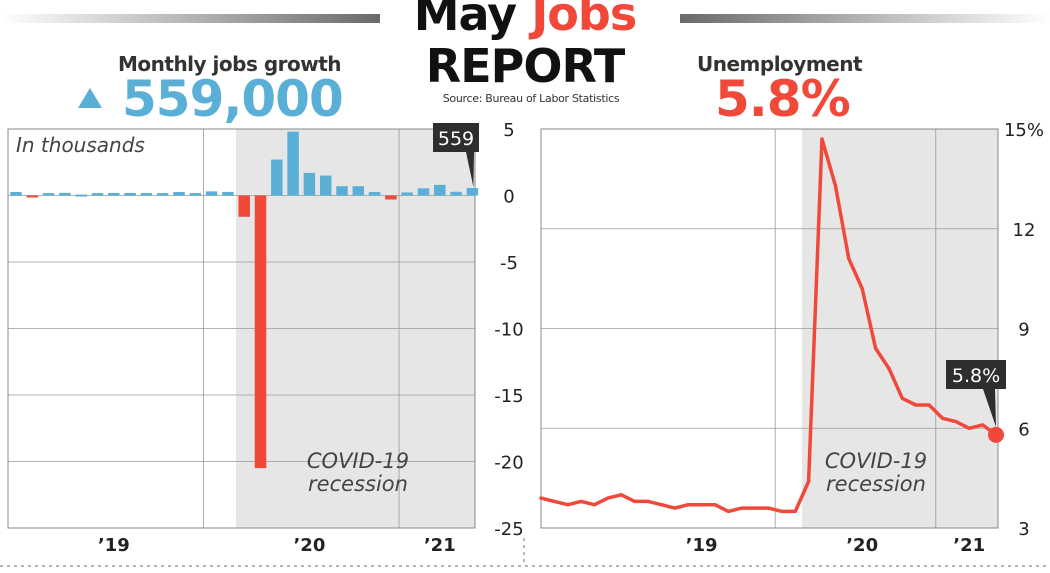 The width and height of the screenshot is (1050, 573). Describe the element at coordinates (509, 263) in the screenshot. I see `jobs-y-tick-label: -5` at that location.